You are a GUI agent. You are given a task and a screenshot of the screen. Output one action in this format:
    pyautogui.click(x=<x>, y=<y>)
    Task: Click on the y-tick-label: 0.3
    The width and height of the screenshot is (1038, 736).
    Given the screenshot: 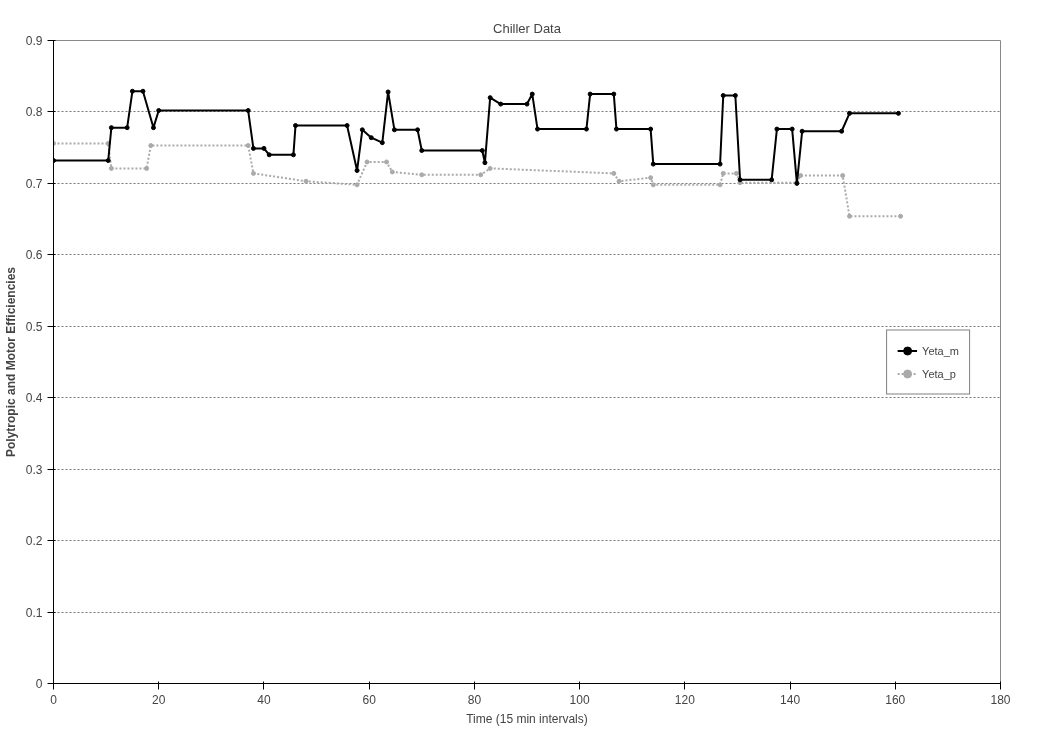 What is the action you would take?
    pyautogui.click(x=34, y=469)
    